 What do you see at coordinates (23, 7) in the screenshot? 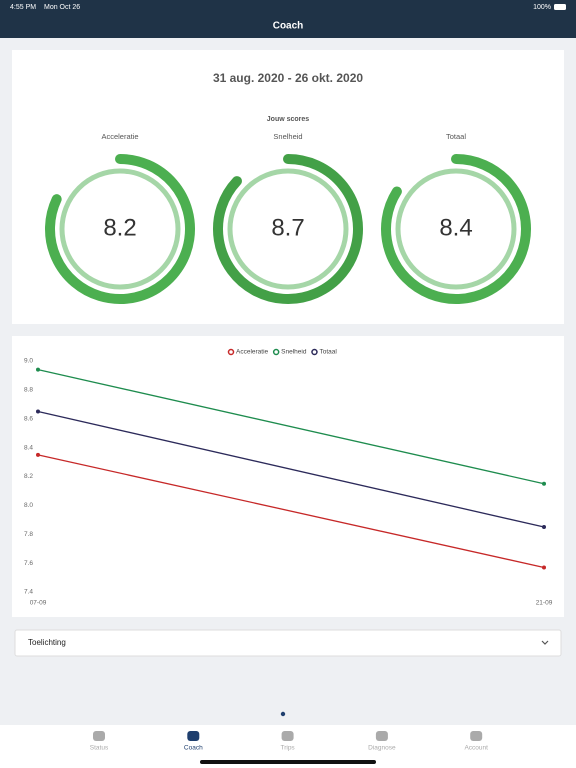
I see `status-time: 4:55 PM` at bounding box center [23, 7].